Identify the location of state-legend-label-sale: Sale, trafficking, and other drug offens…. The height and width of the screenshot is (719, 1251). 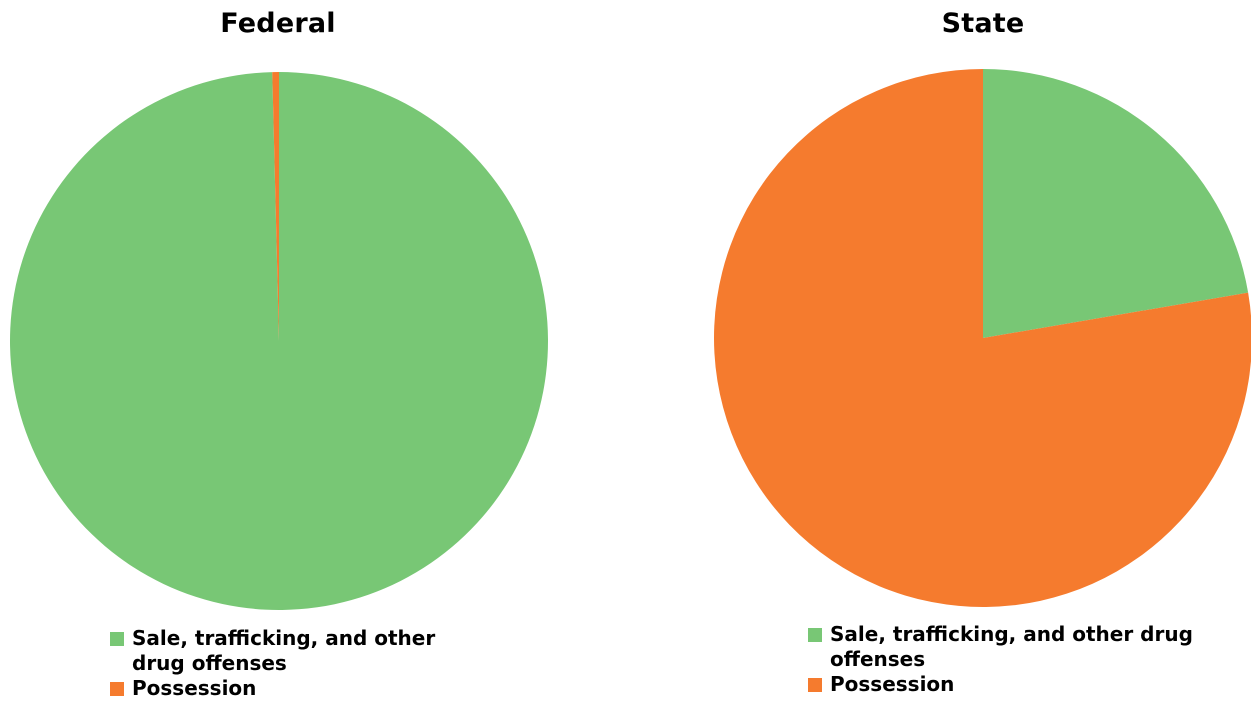
(1011, 646).